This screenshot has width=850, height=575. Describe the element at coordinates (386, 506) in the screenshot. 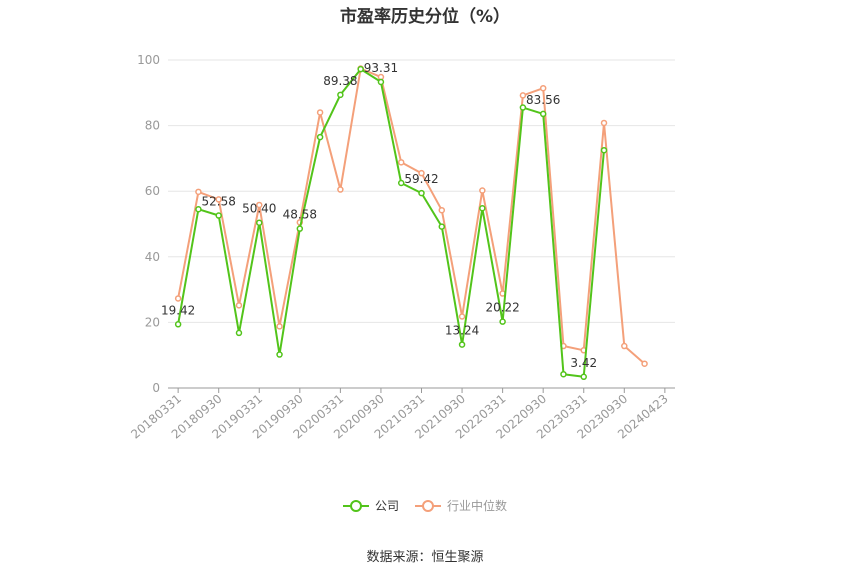

I see `legend-company-label: 公司` at that location.